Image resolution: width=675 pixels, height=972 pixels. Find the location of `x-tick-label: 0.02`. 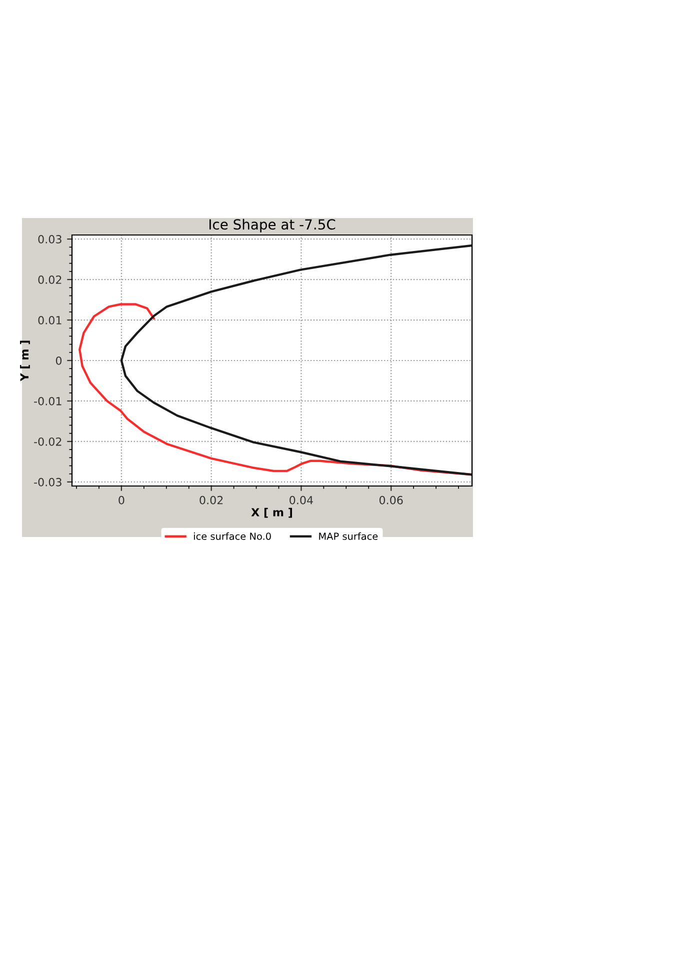

x-tick-label: 0.02 is located at coordinates (211, 500).